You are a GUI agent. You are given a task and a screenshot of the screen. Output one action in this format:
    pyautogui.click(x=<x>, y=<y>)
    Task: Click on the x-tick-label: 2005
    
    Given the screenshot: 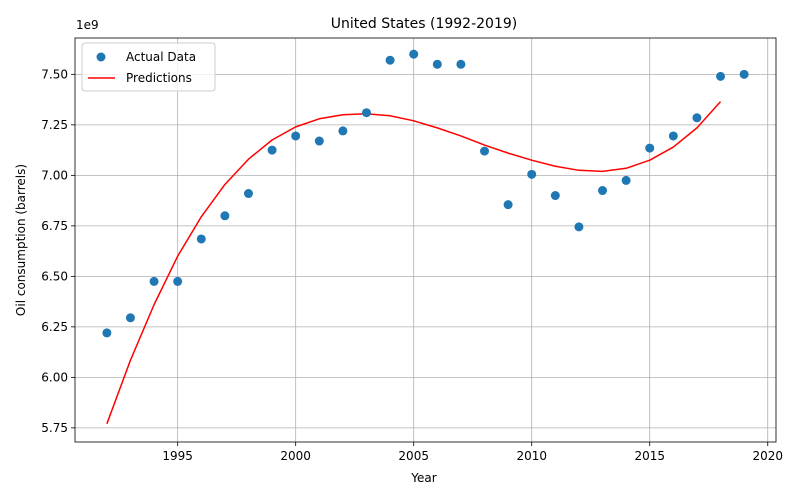 What is the action you would take?
    pyautogui.click(x=413, y=456)
    